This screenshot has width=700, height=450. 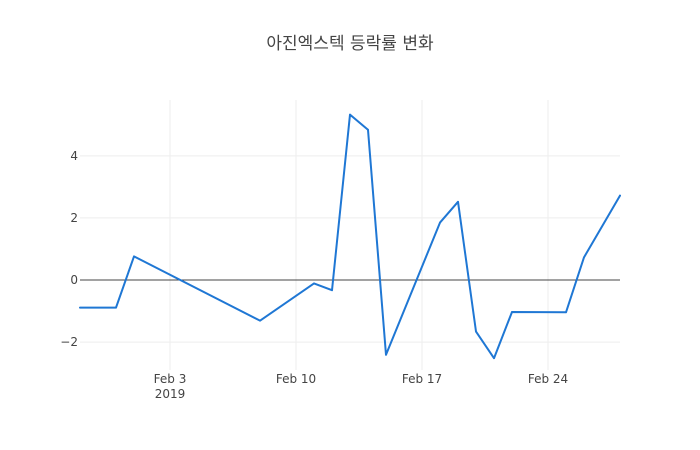 What do you see at coordinates (170, 379) in the screenshot?
I see `x-tick-label: Feb 3` at bounding box center [170, 379].